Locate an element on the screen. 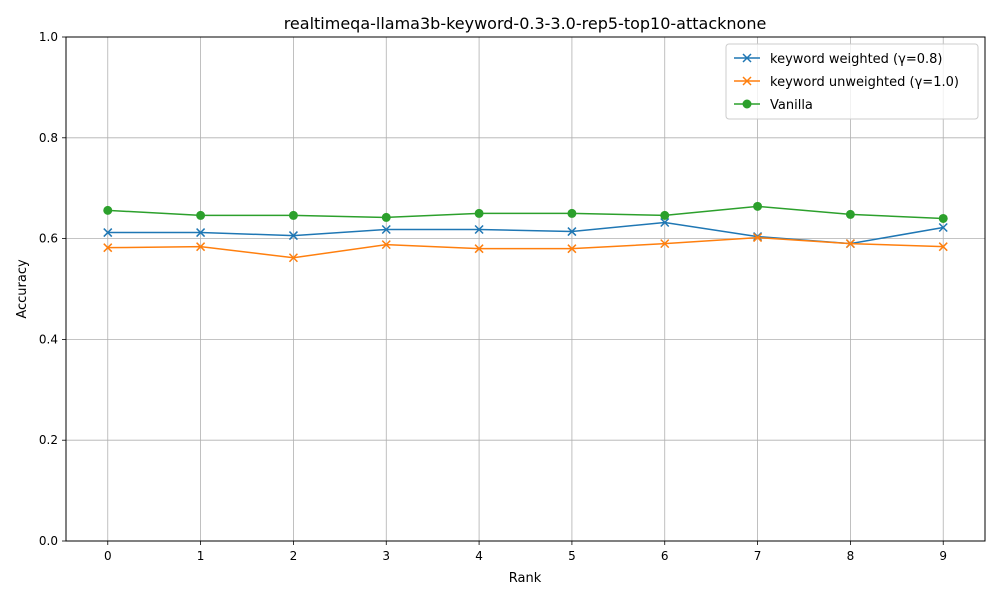  series-vanilla is located at coordinates (525, 212).